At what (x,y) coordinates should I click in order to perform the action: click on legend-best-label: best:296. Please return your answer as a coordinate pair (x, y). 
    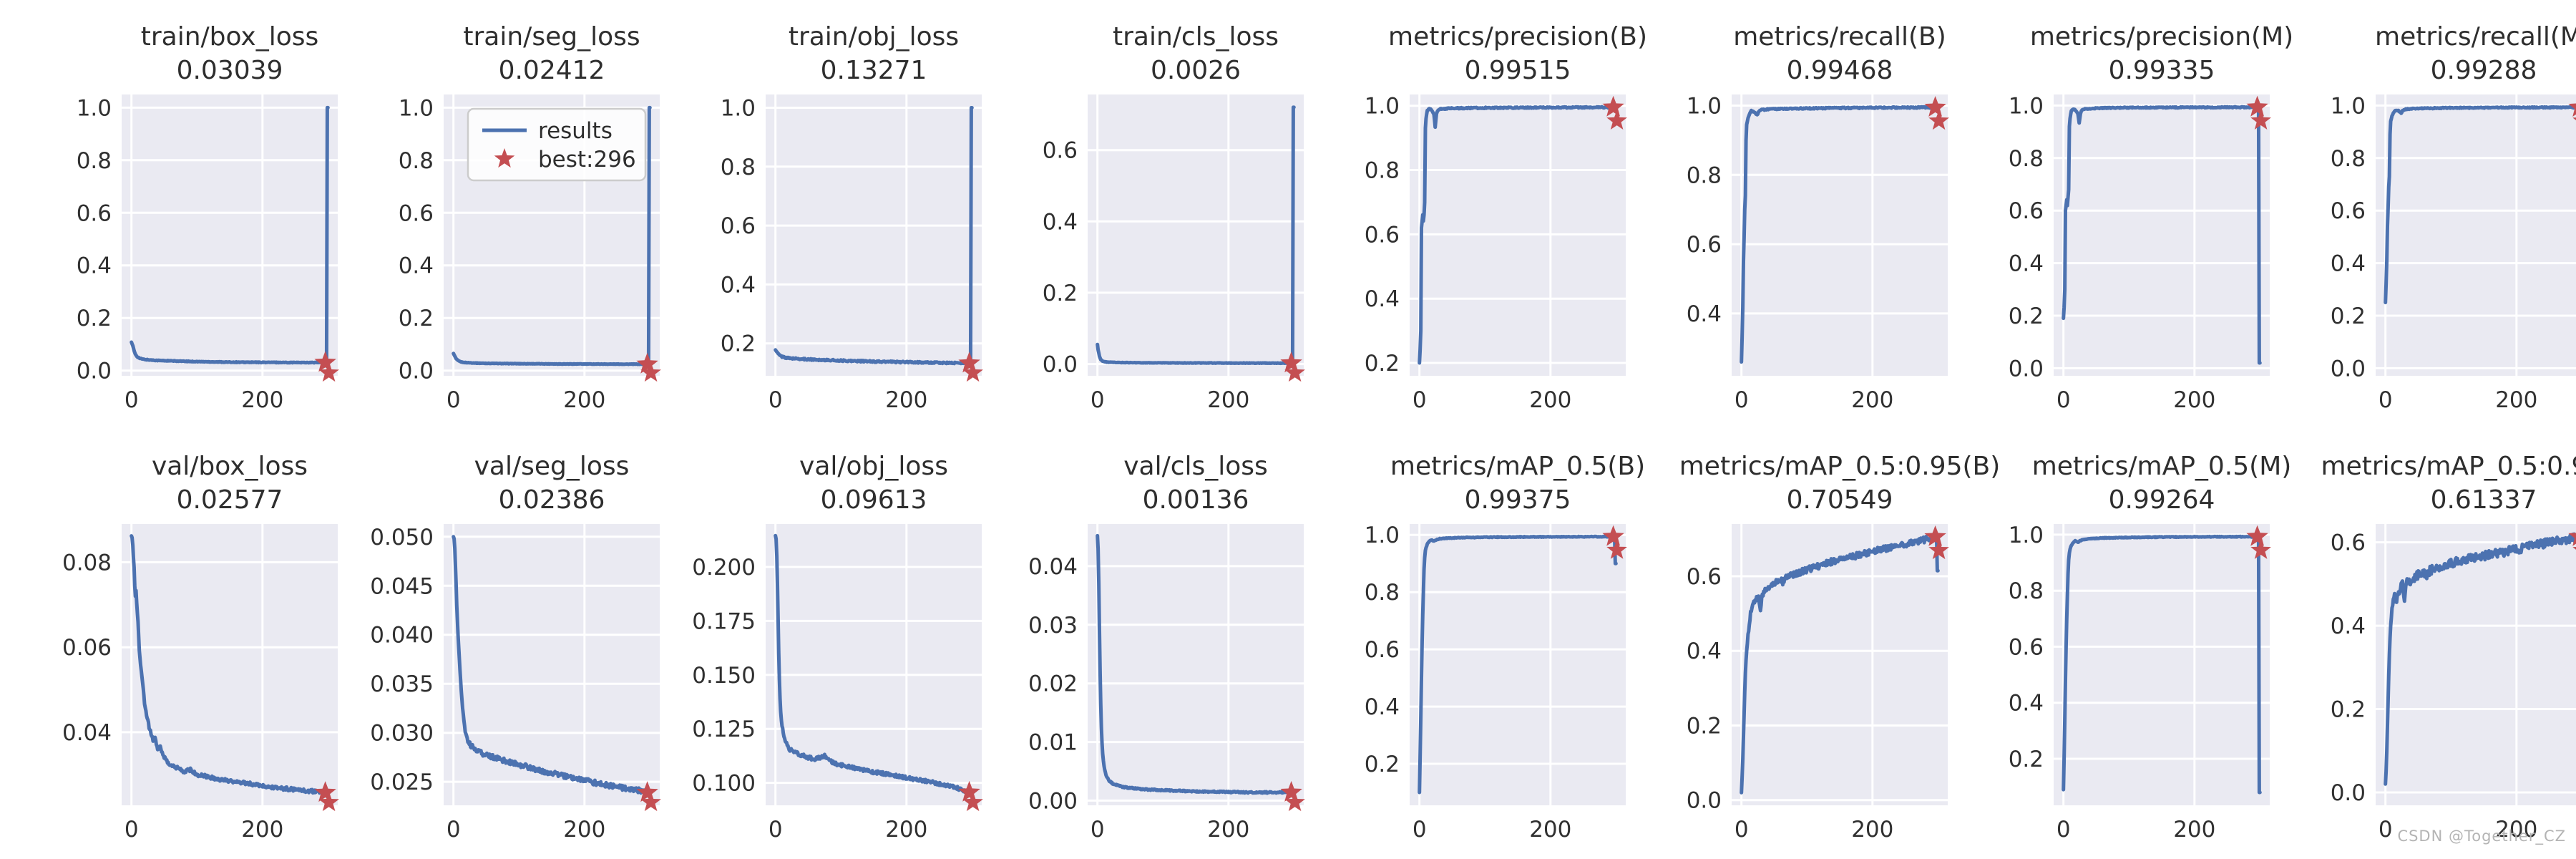
    Looking at the image, I should click on (587, 160).